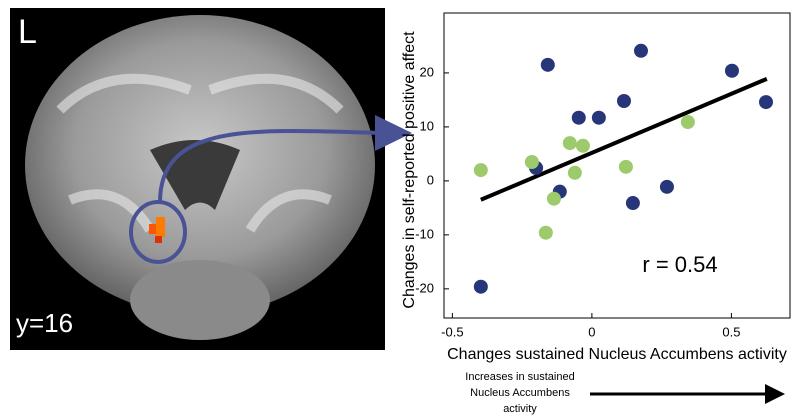 This screenshot has width=807, height=416. Describe the element at coordinates (427, 71) in the screenshot. I see `y-tick-label: 20` at that location.